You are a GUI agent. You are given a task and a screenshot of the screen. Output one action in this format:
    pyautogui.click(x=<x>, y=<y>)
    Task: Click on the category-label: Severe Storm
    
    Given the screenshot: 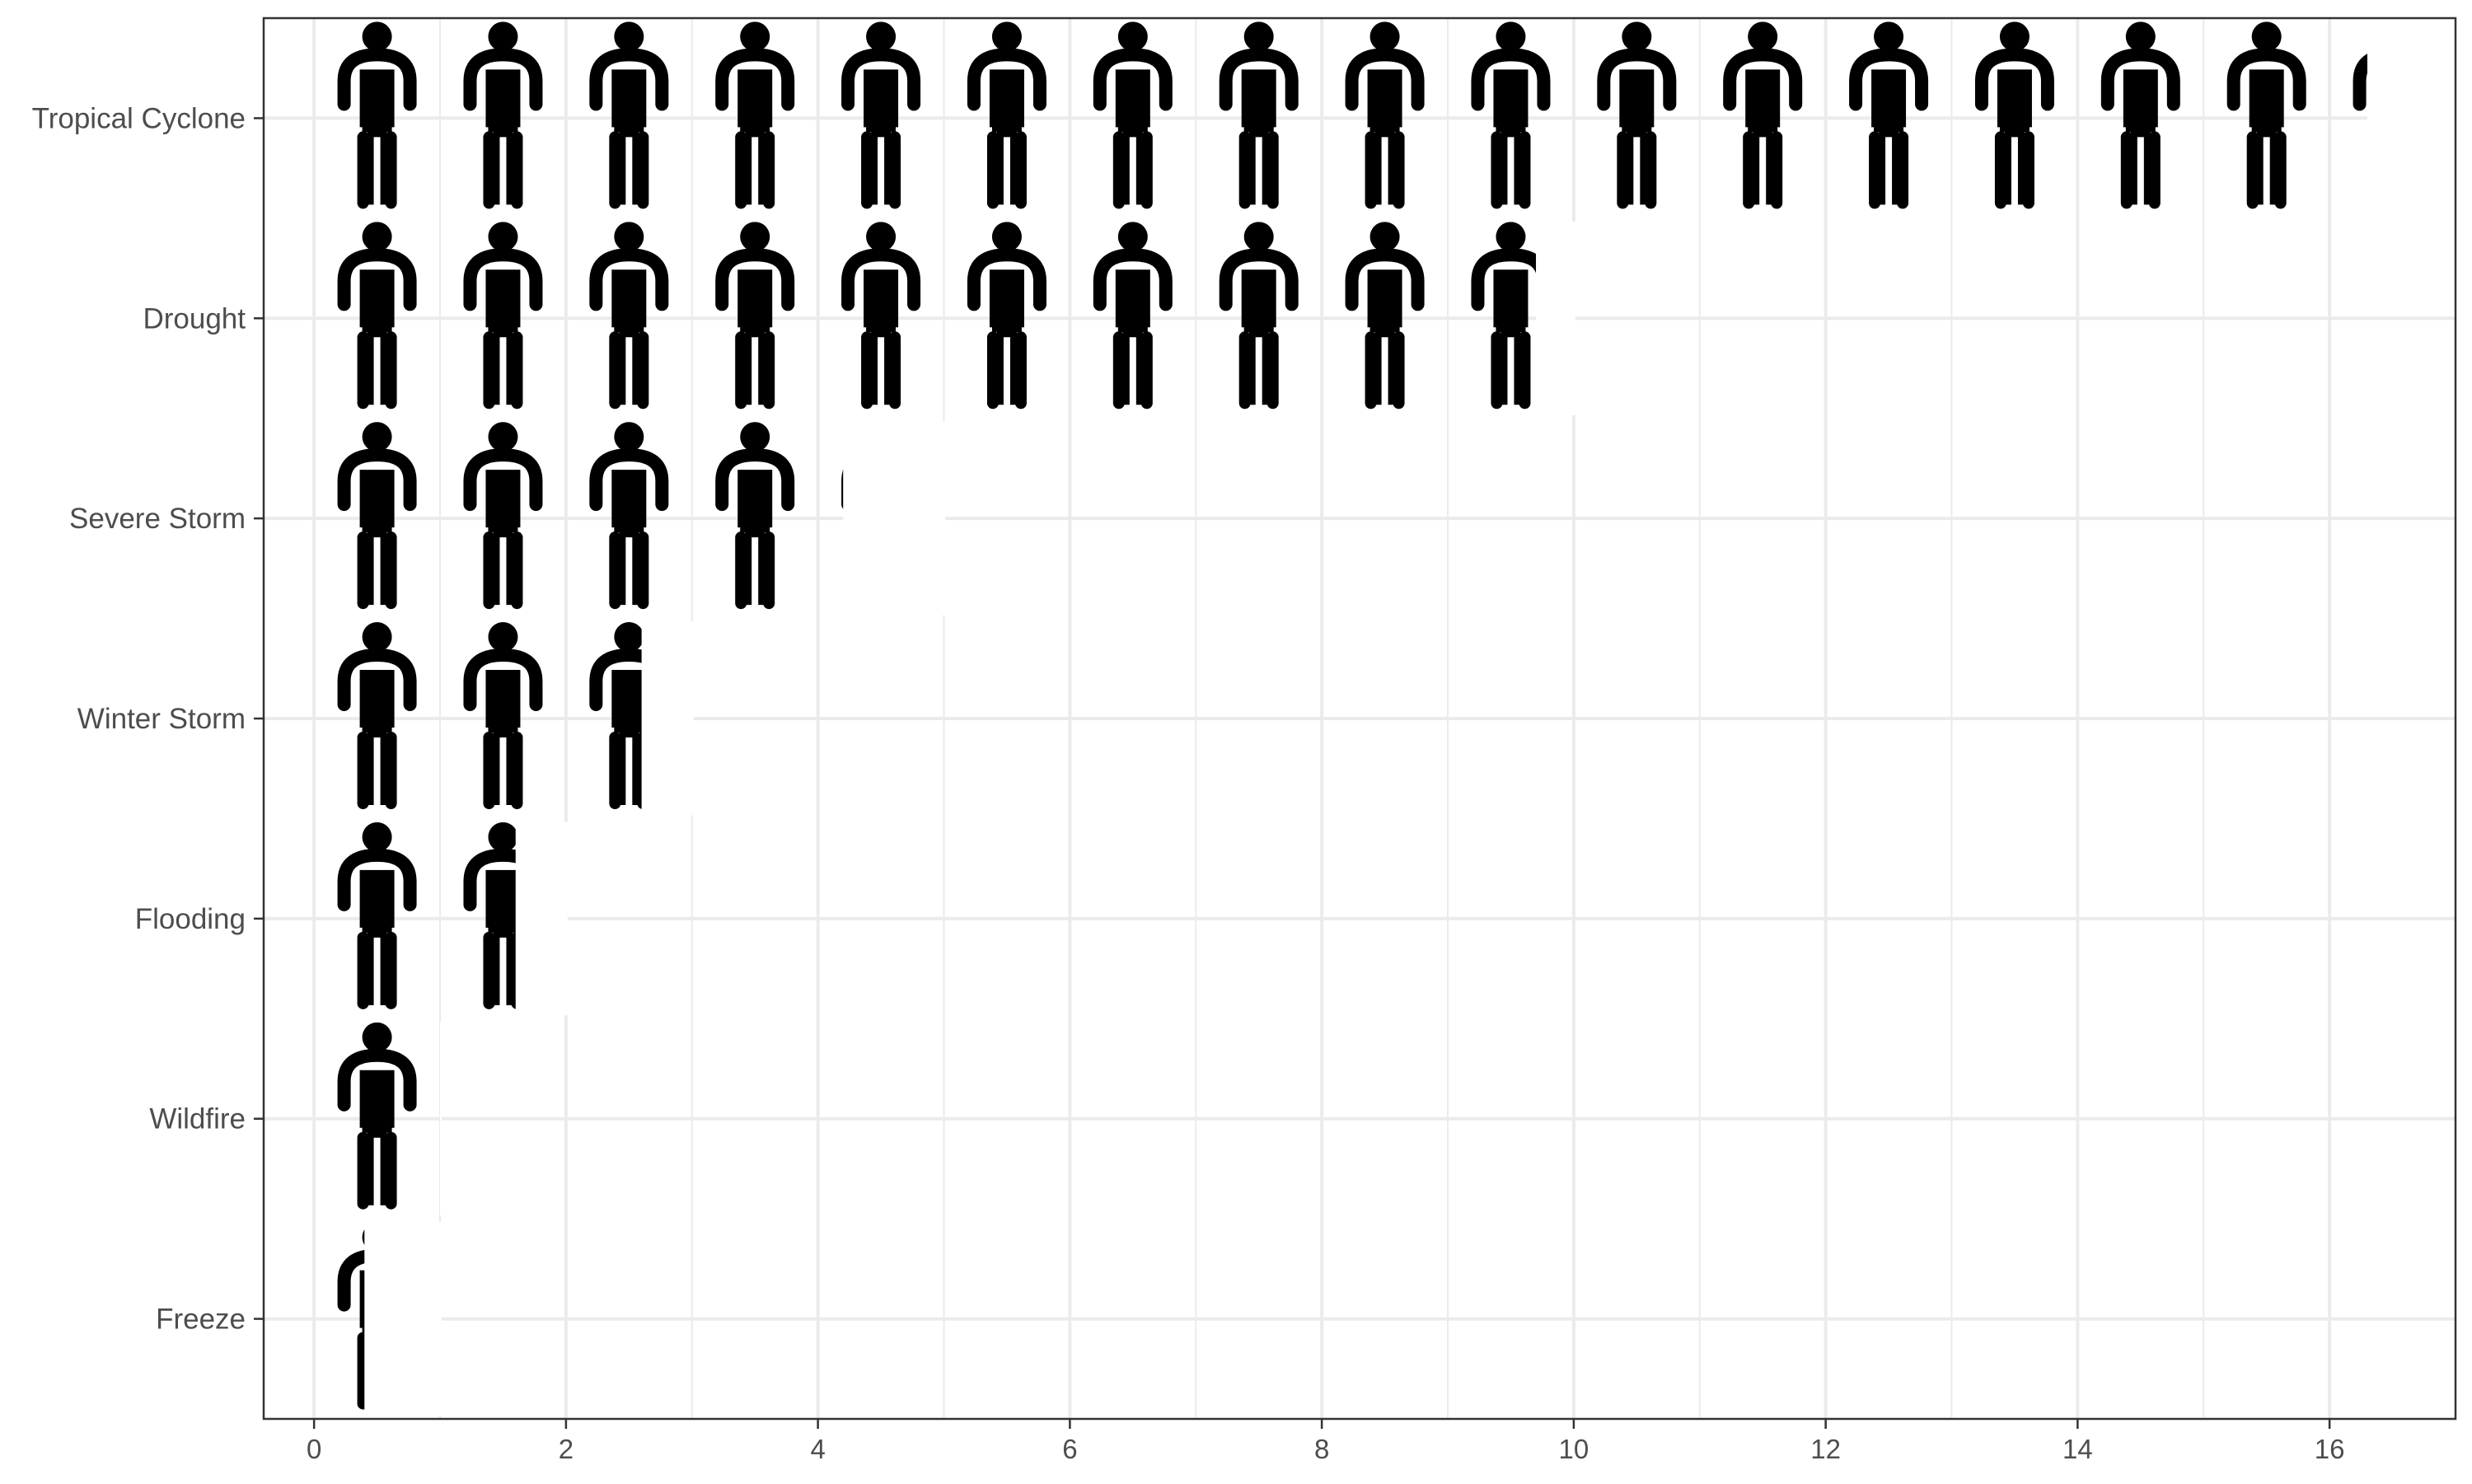 What is the action you would take?
    pyautogui.click(x=157, y=519)
    